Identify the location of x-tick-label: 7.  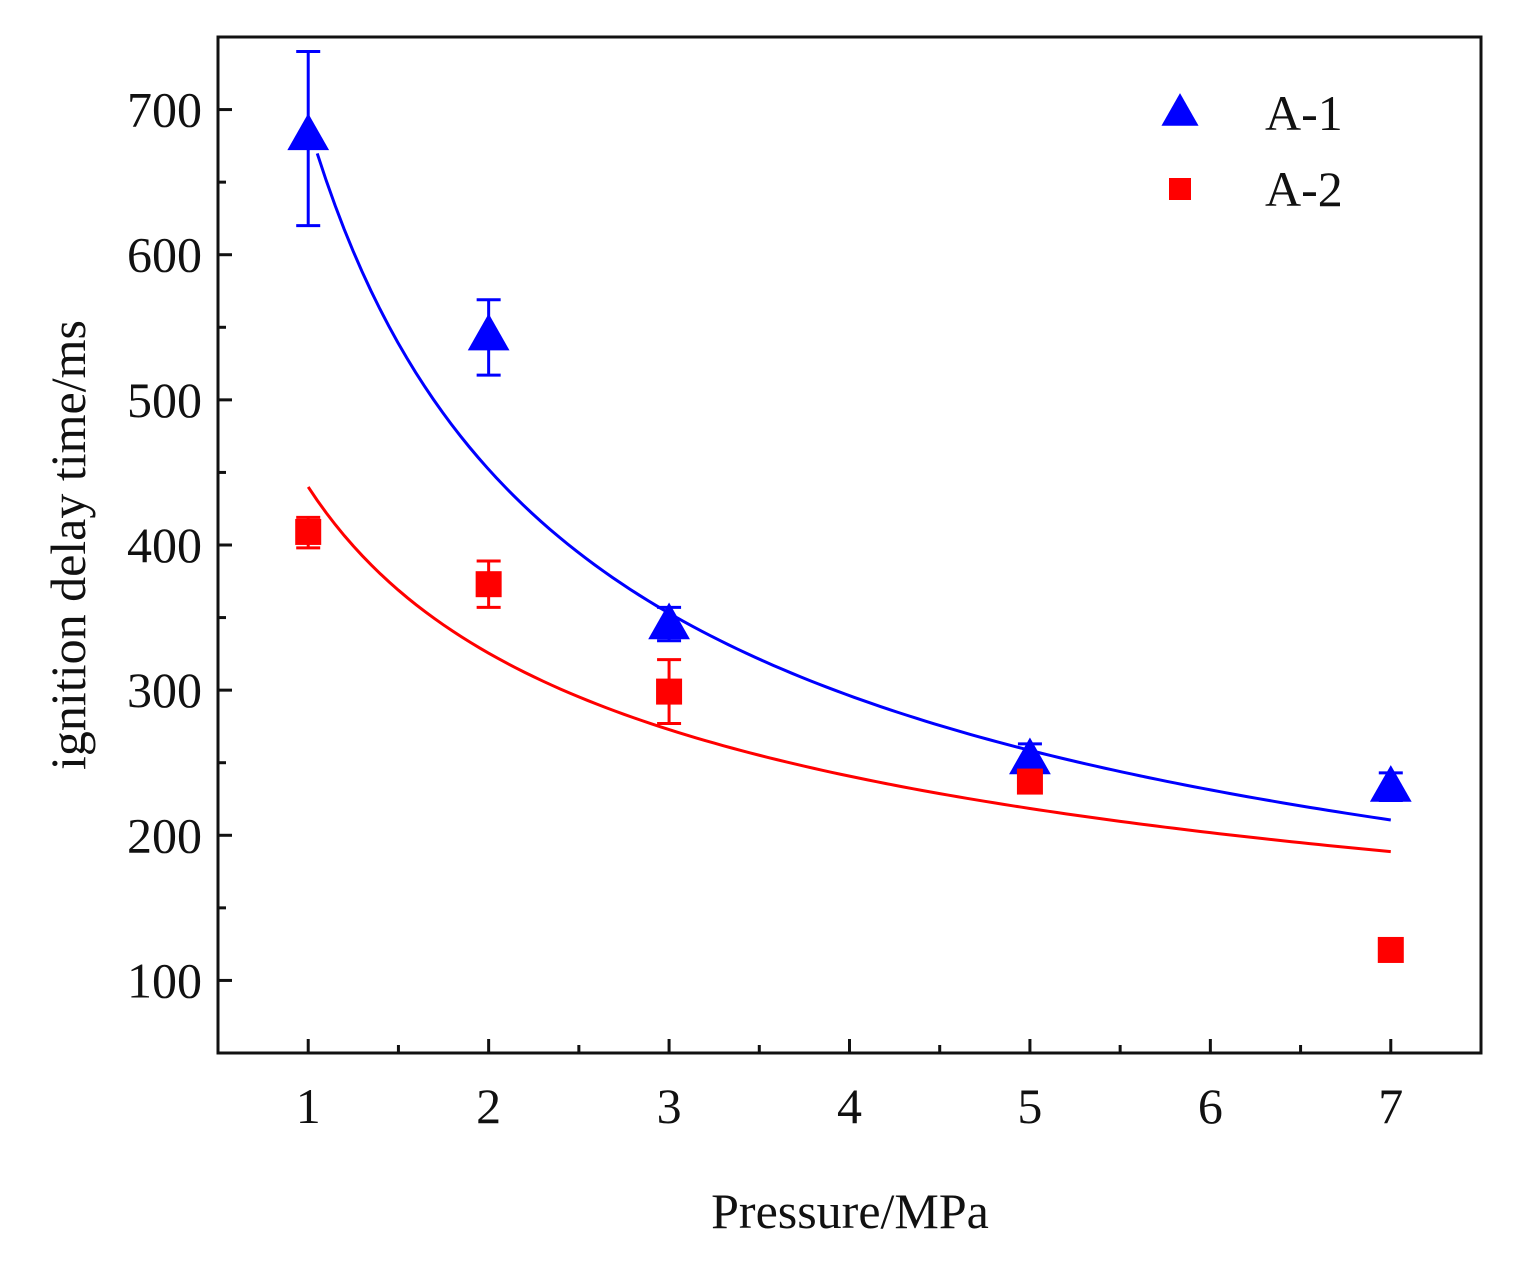
(1390, 1106).